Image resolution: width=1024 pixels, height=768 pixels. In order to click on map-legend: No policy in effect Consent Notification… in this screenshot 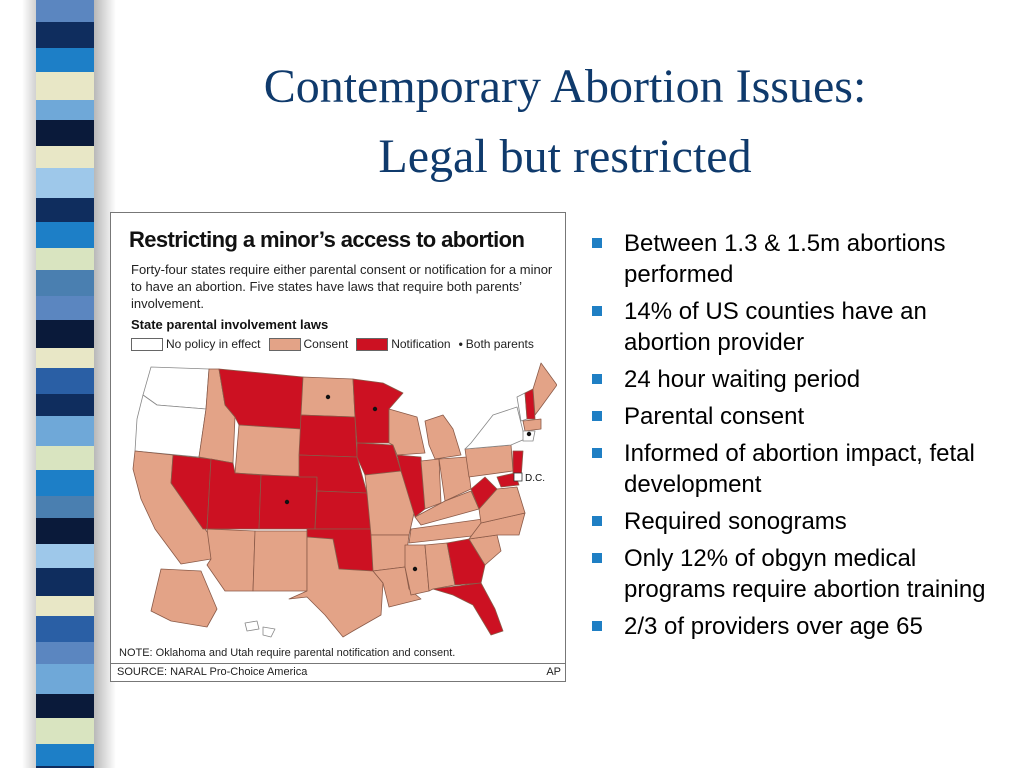, I will do `click(336, 344)`.